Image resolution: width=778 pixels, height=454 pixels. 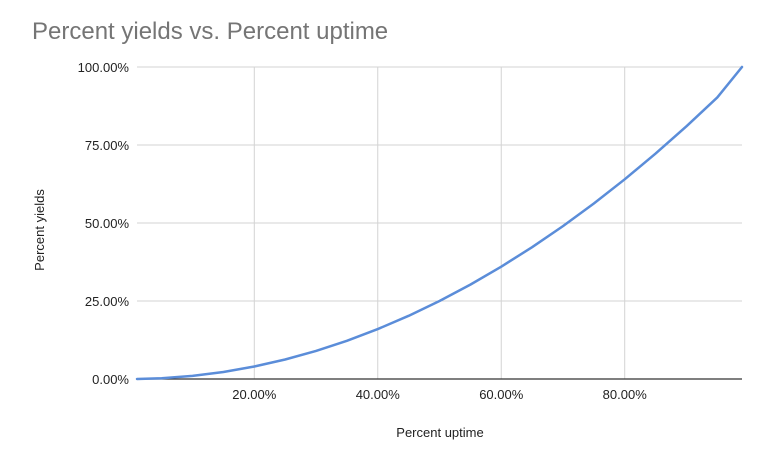 I want to click on x-tick-label: 20.00%, so click(x=254, y=394).